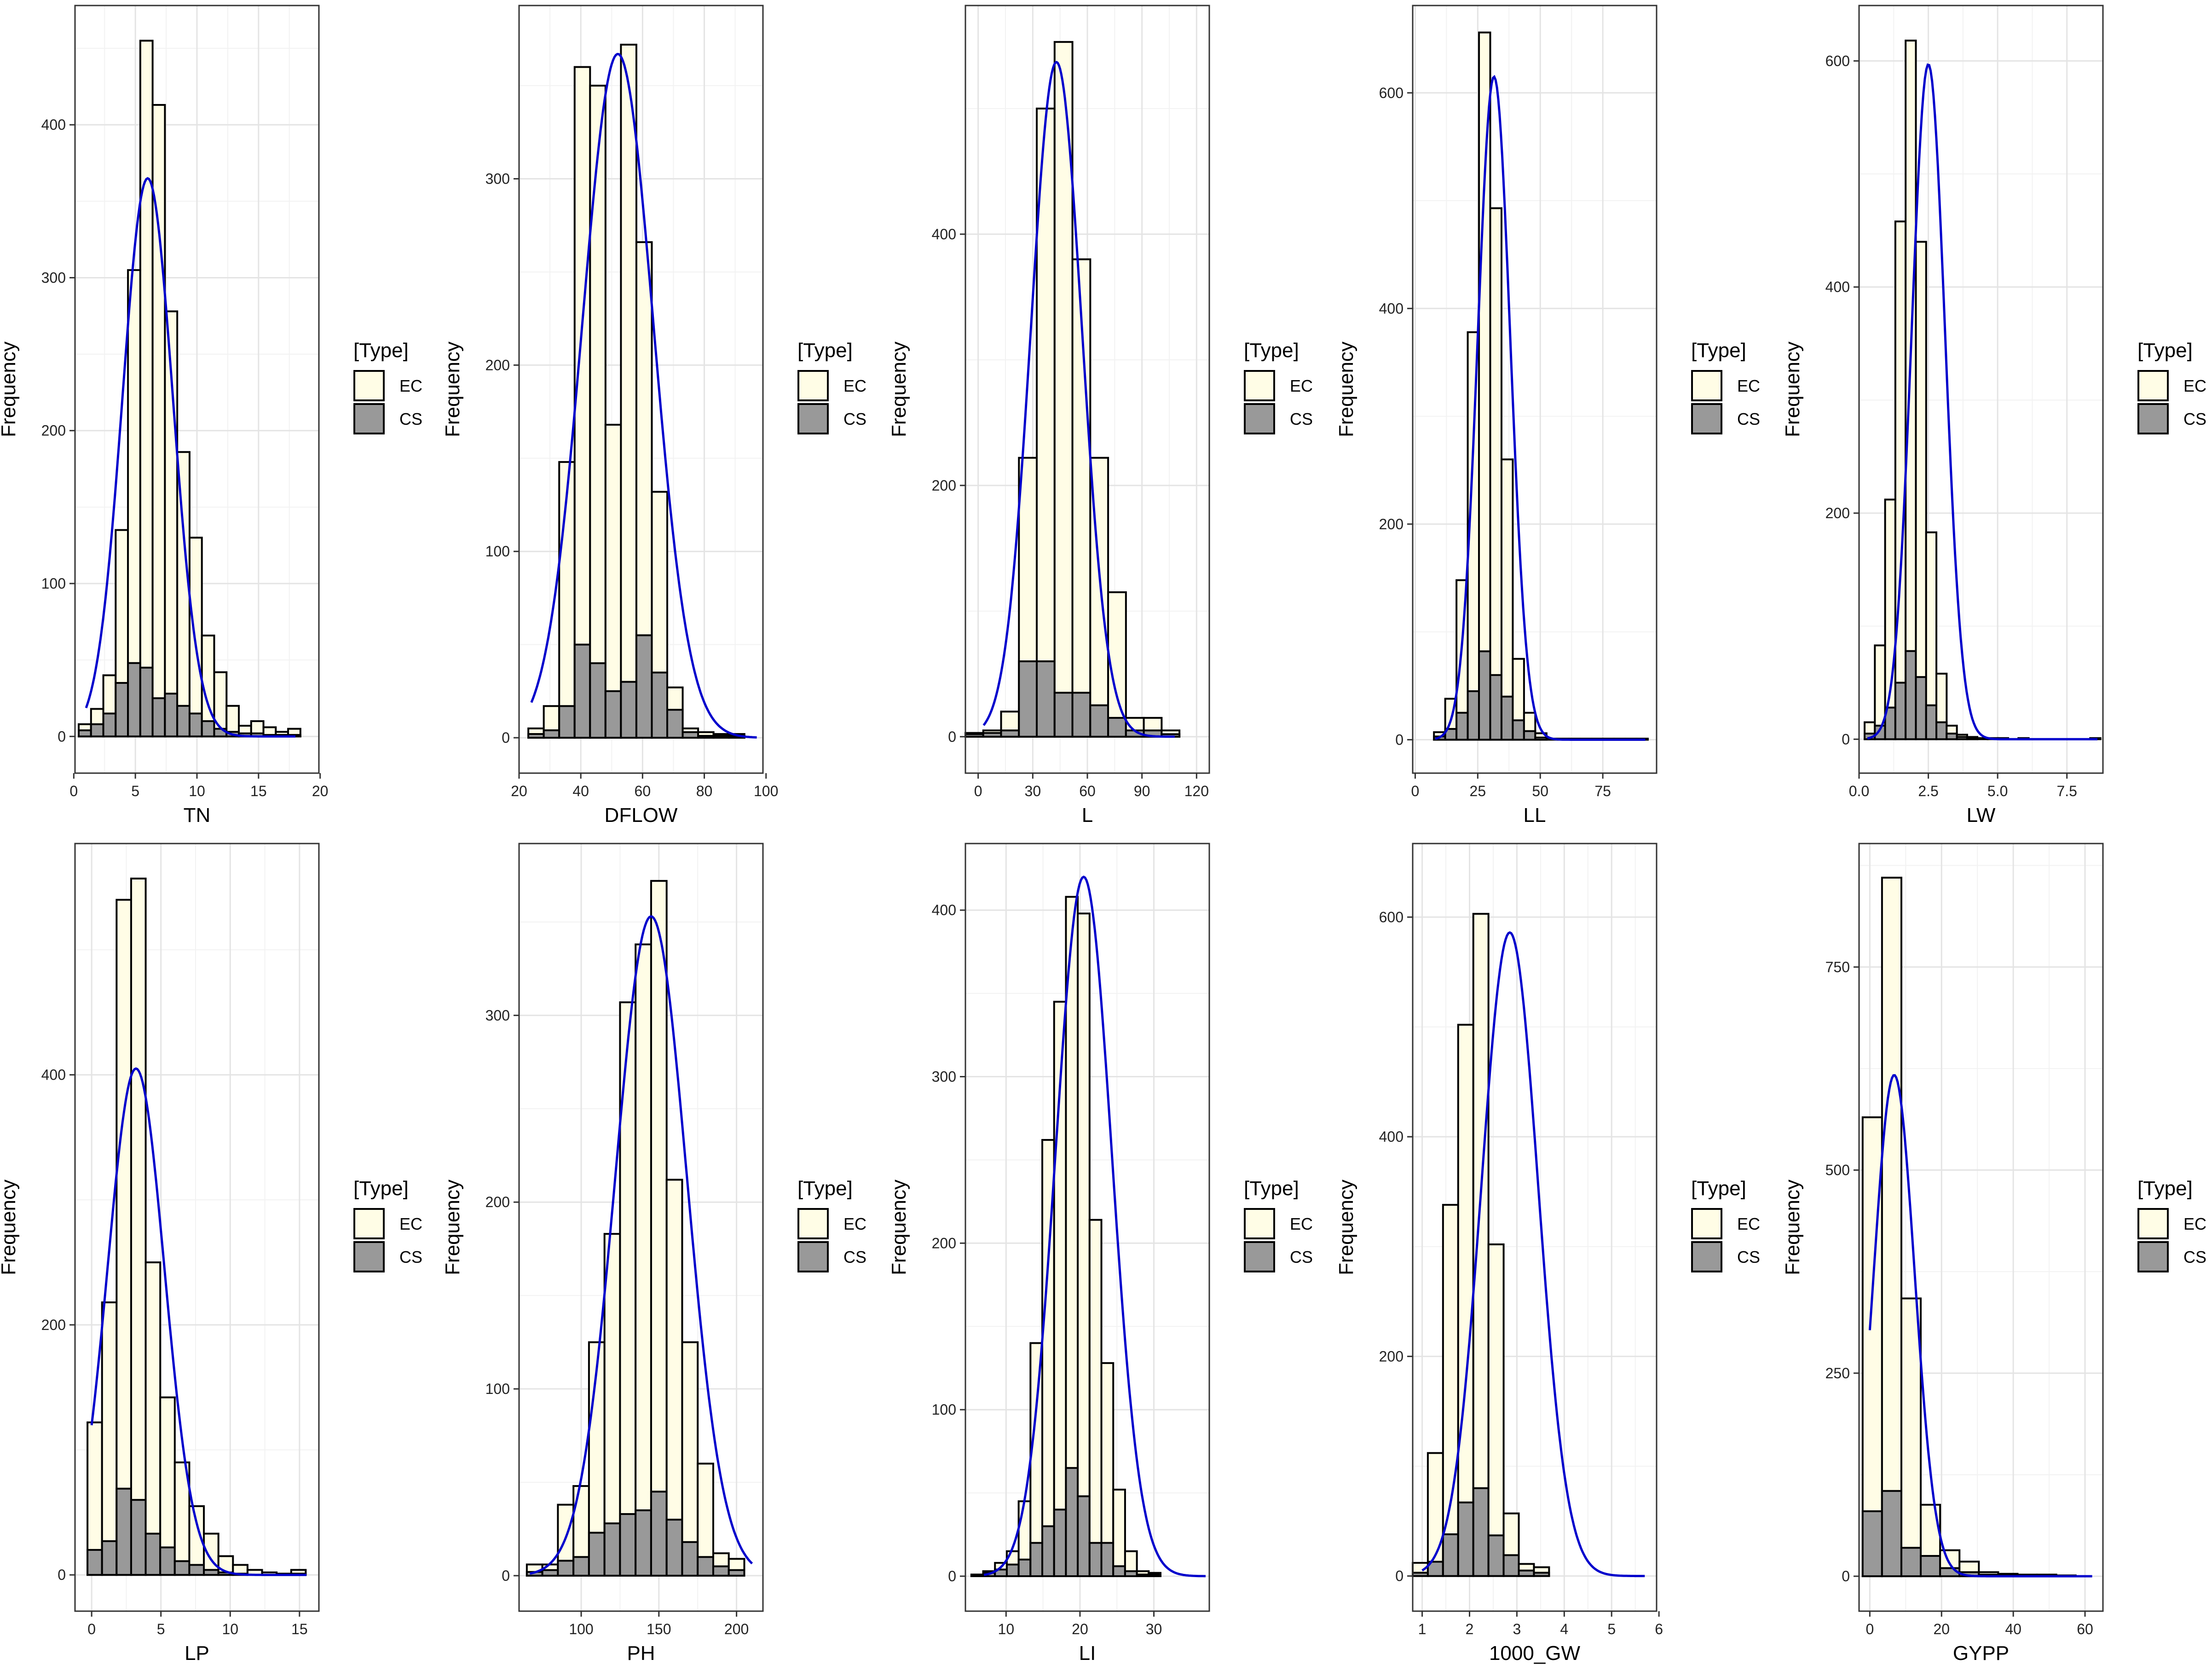 The width and height of the screenshot is (2212, 1665). Describe the element at coordinates (1087, 1653) in the screenshot. I see `x-axis-title: LI` at that location.